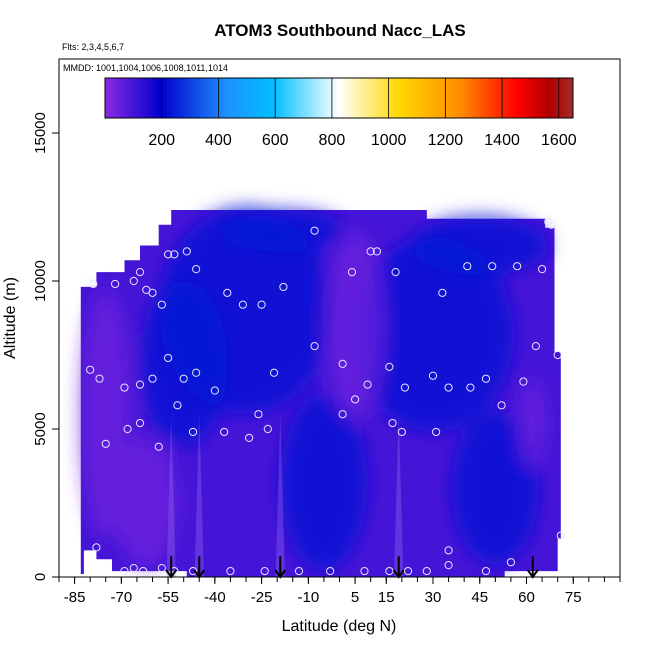 The width and height of the screenshot is (650, 650). I want to click on y-tick-label: 15000, so click(40, 133).